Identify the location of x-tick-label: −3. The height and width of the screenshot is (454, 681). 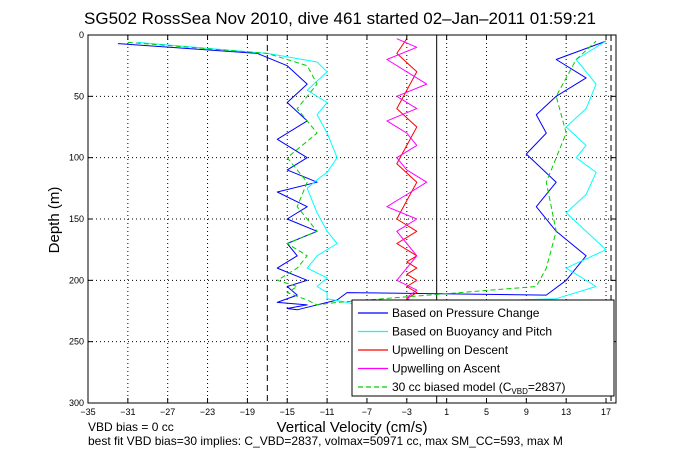
(407, 412).